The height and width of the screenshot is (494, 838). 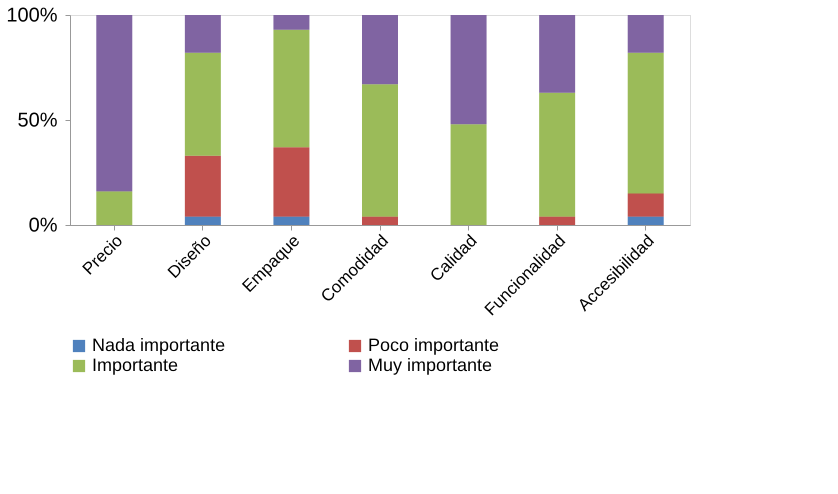 I want to click on y-tick-label: 50%, so click(x=37, y=121).